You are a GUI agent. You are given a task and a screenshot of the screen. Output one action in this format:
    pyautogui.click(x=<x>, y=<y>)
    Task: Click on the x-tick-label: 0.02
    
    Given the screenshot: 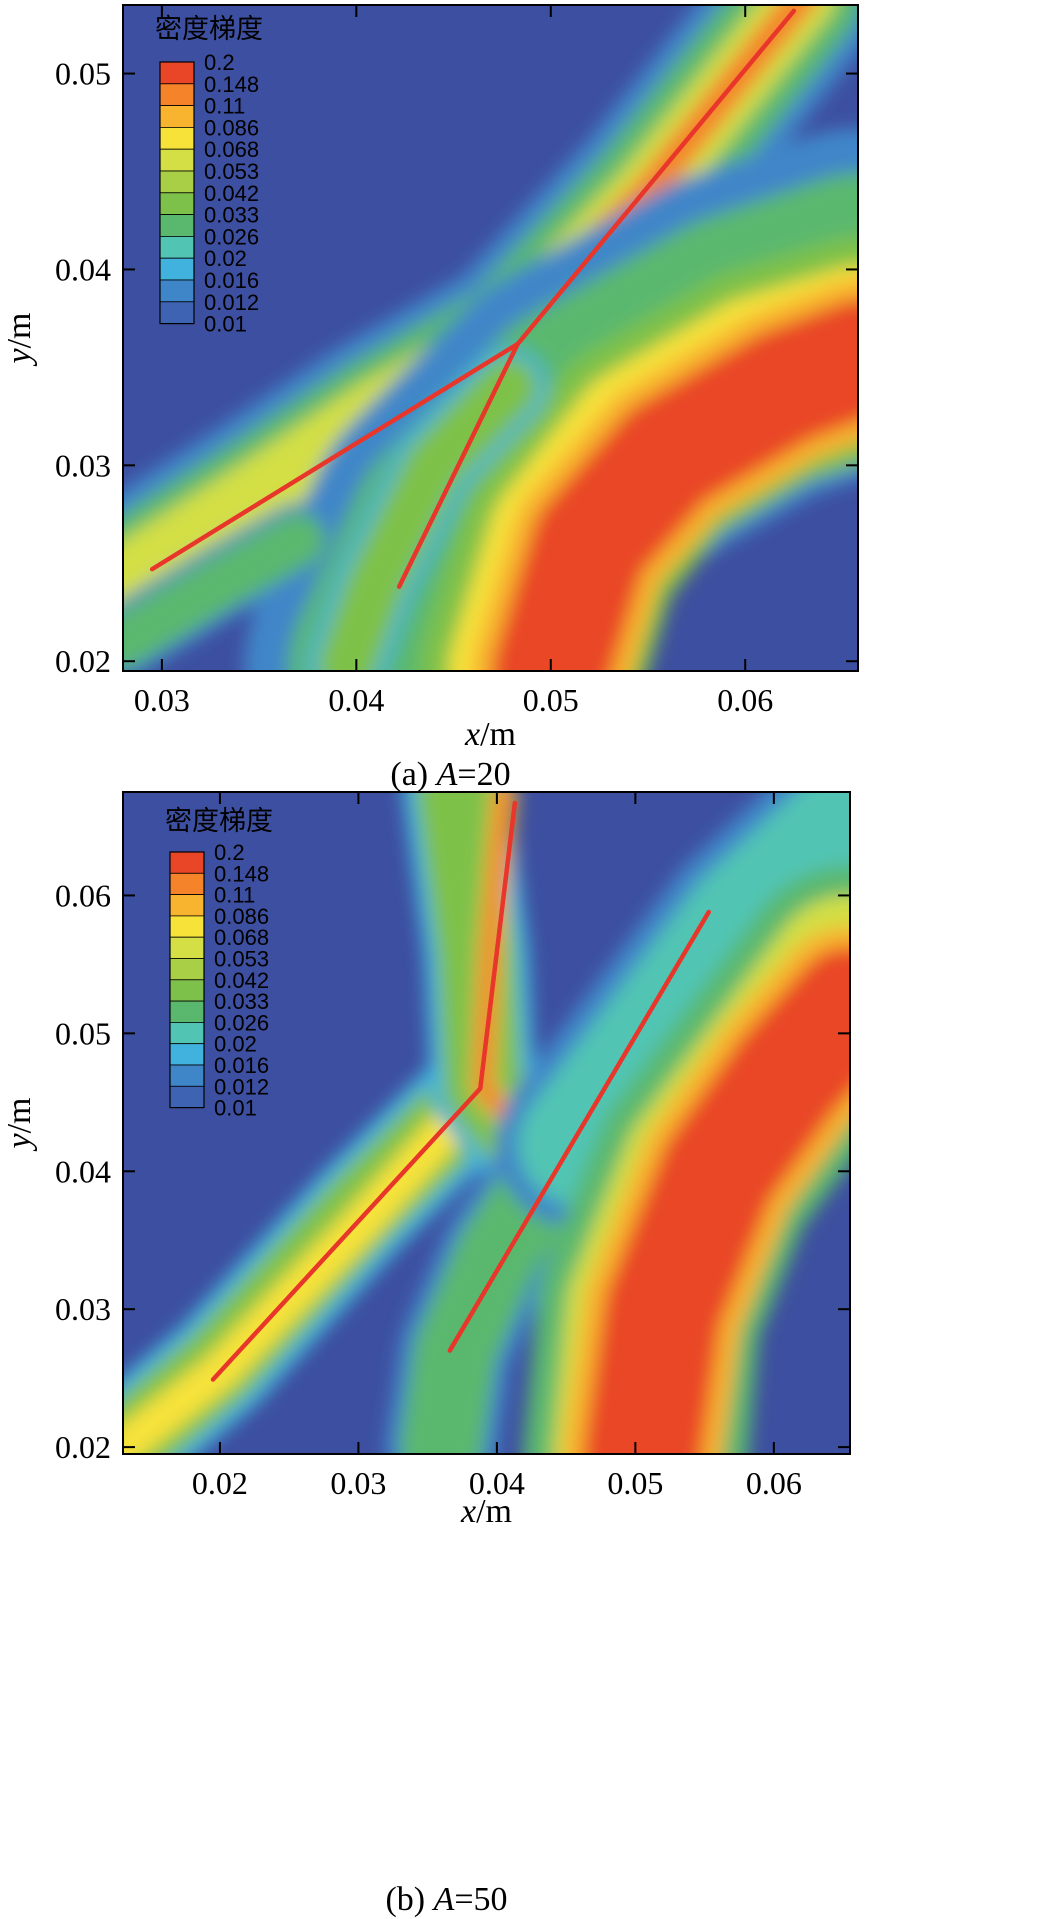 What is the action you would take?
    pyautogui.click(x=220, y=1483)
    